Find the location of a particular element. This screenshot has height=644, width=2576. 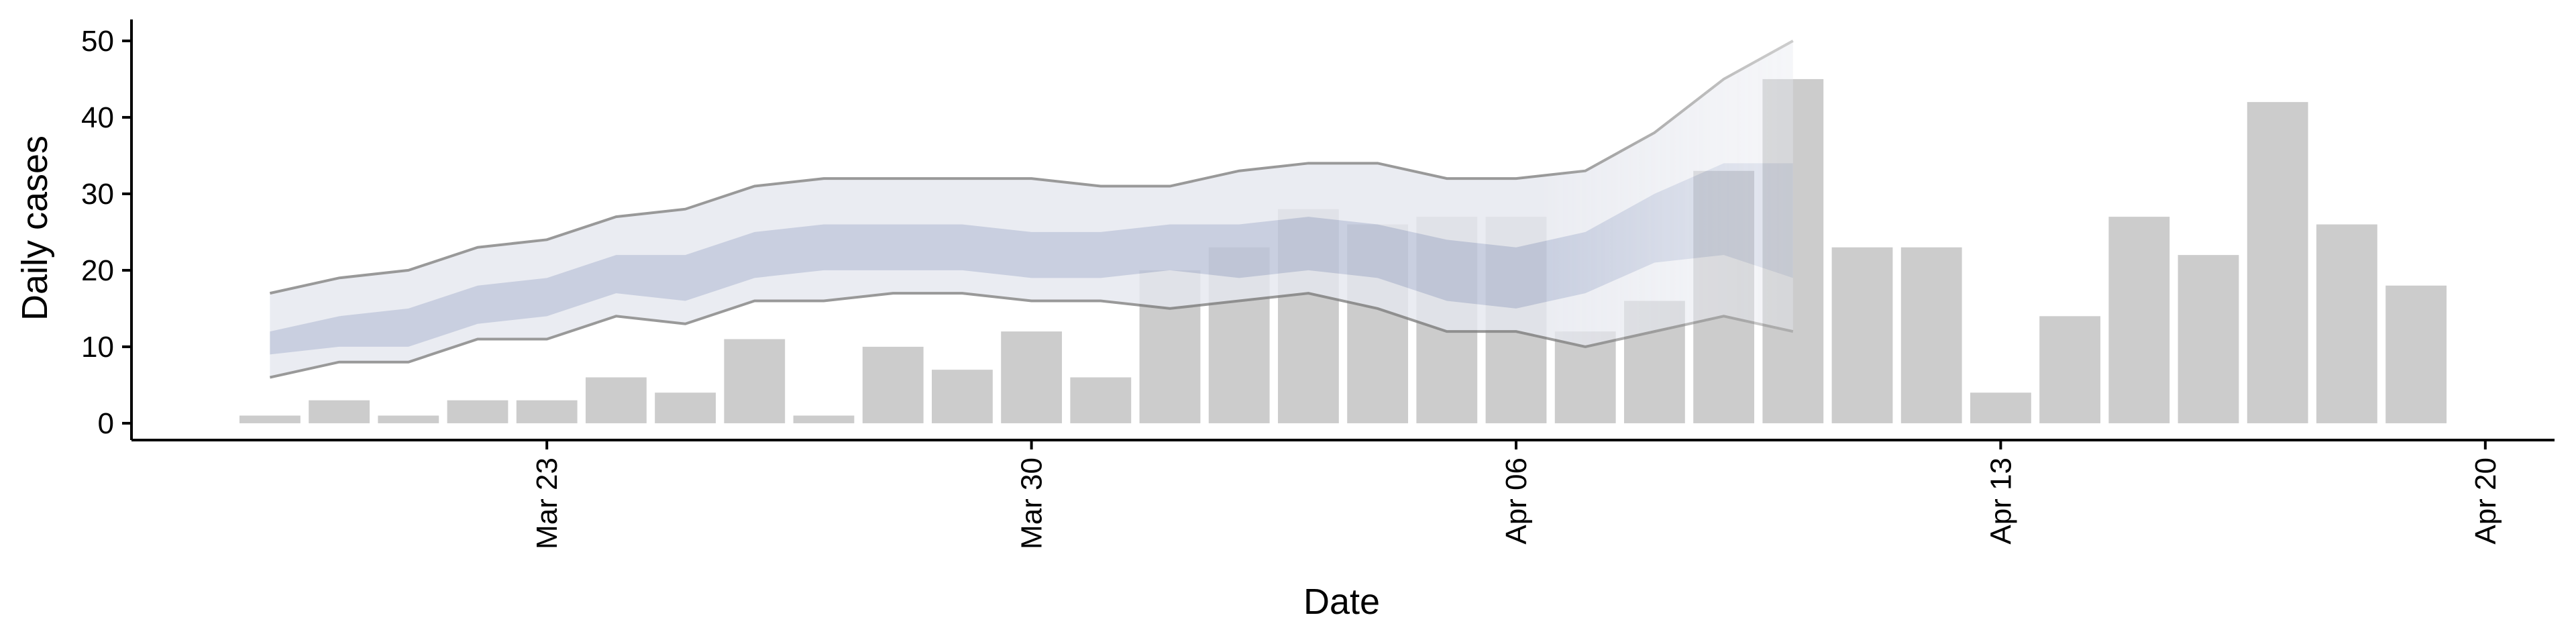

y-tick-label: 50 is located at coordinates (97, 41).